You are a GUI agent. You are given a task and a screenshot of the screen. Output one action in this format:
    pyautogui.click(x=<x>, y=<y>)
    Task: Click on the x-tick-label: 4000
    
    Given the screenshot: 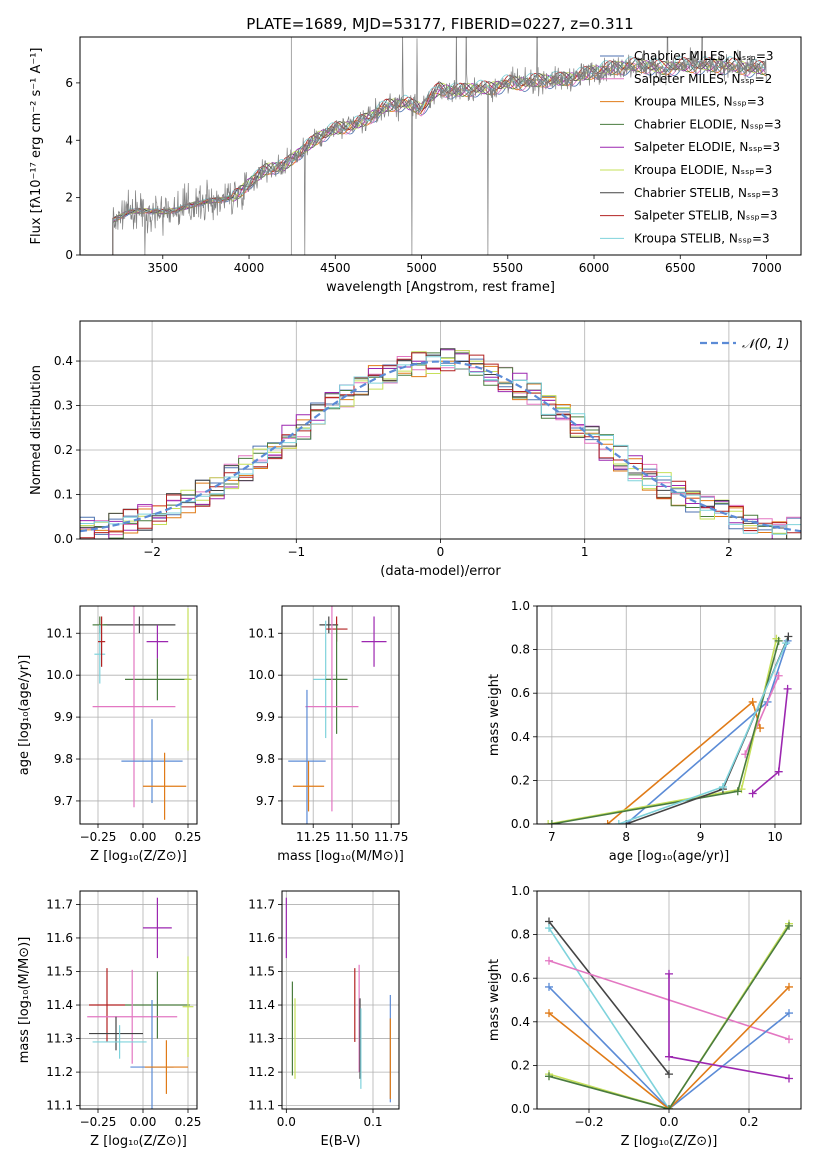 What is the action you would take?
    pyautogui.click(x=249, y=268)
    